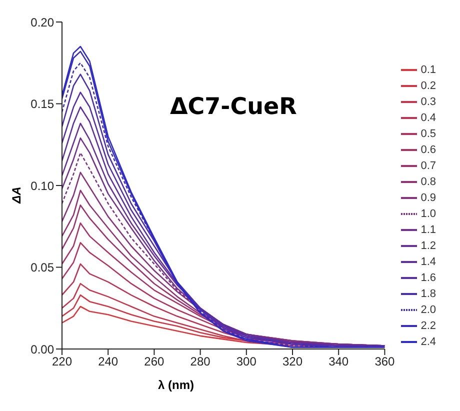 This screenshot has height=411, width=460. What do you see at coordinates (200, 361) in the screenshot?
I see `x-tick-label: 280` at bounding box center [200, 361].